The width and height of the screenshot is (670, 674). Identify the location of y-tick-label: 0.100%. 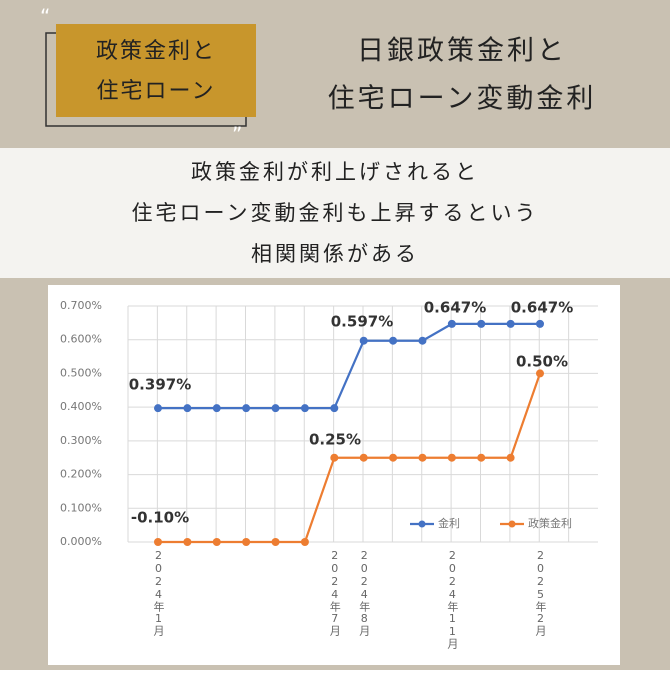
(81, 507).